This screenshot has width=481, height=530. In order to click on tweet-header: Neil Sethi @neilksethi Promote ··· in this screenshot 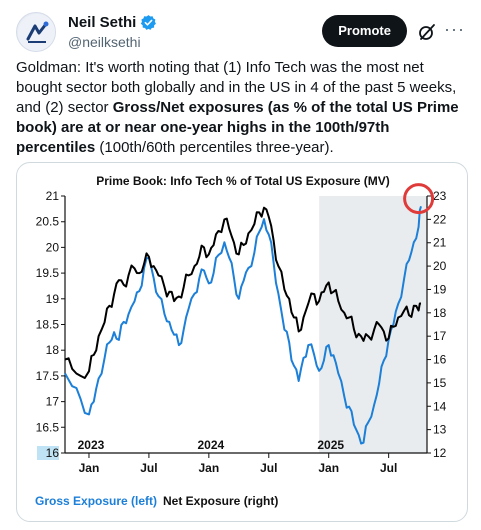, I will do `click(240, 31)`.